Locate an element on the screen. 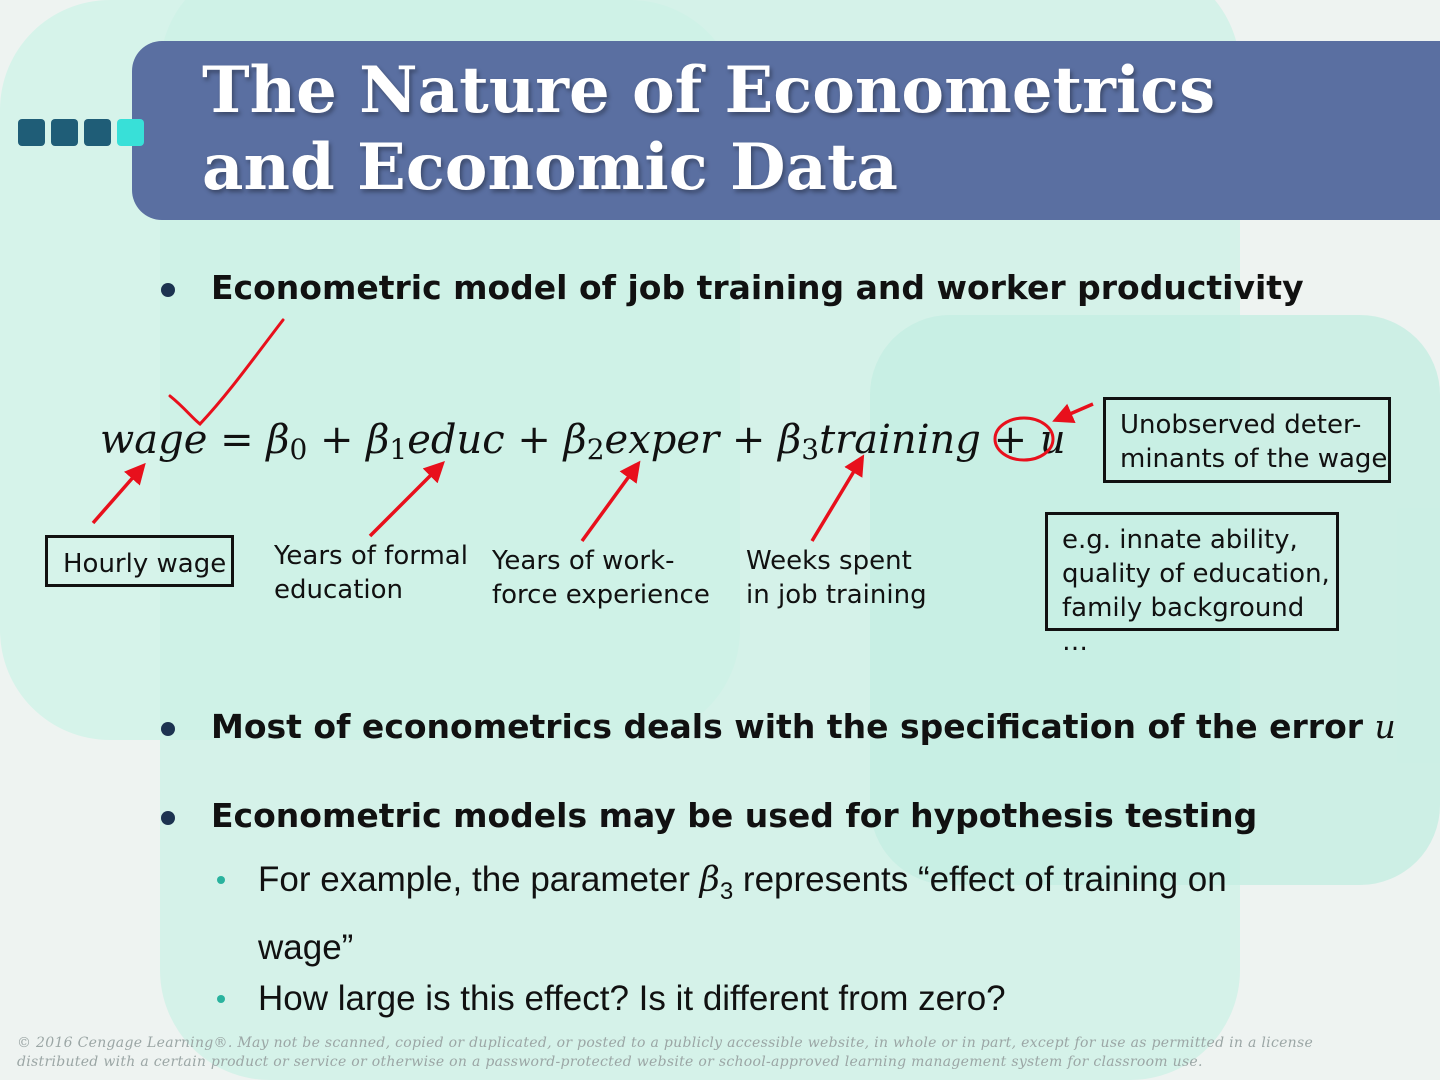 The height and width of the screenshot is (1080, 1440). eq-beta2: β is located at coordinates (575, 440).